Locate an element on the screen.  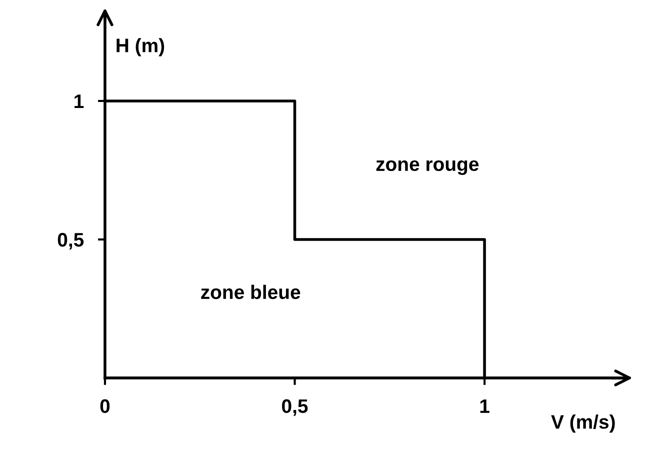
annotation: zone rouge is located at coordinates (427, 167).